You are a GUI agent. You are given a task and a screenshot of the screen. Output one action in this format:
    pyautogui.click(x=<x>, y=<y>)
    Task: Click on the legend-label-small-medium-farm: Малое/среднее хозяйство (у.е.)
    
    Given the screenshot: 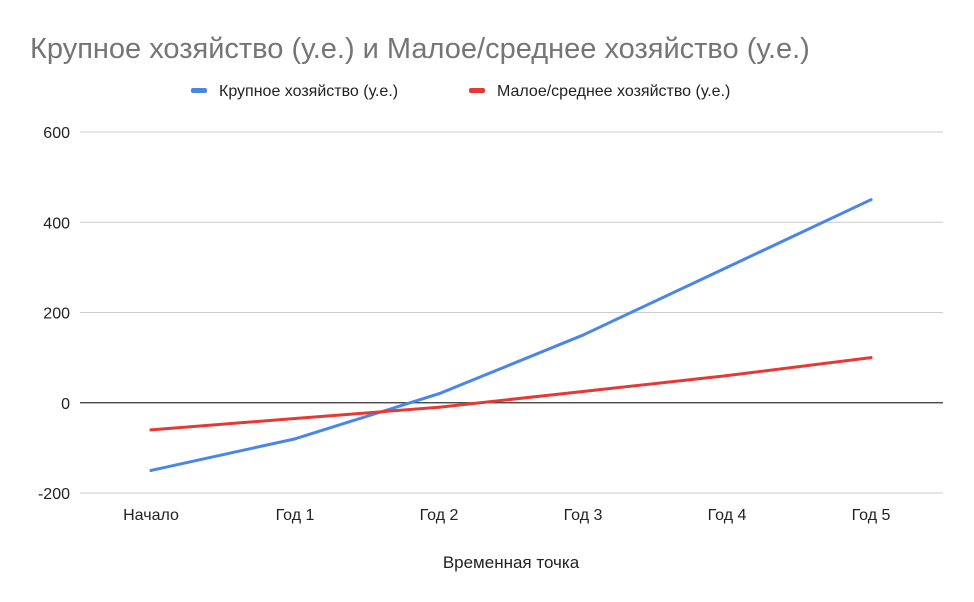 What is the action you would take?
    pyautogui.click(x=613, y=91)
    